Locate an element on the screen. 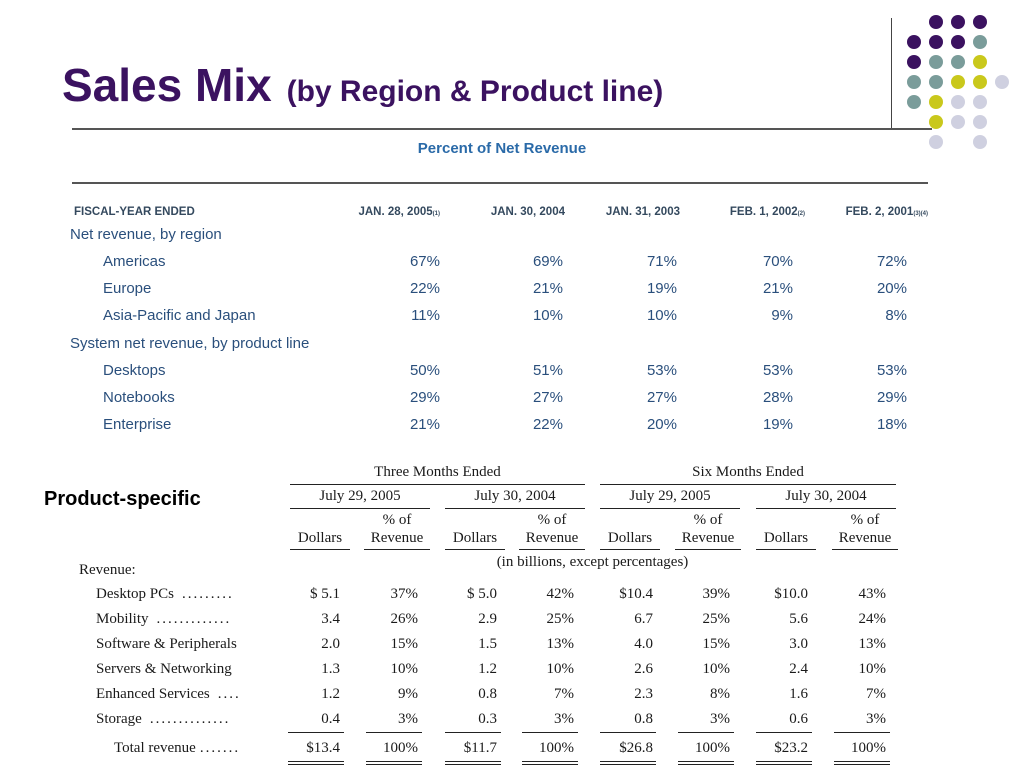  group-title: Net revenue, by region is located at coordinates (146, 234).